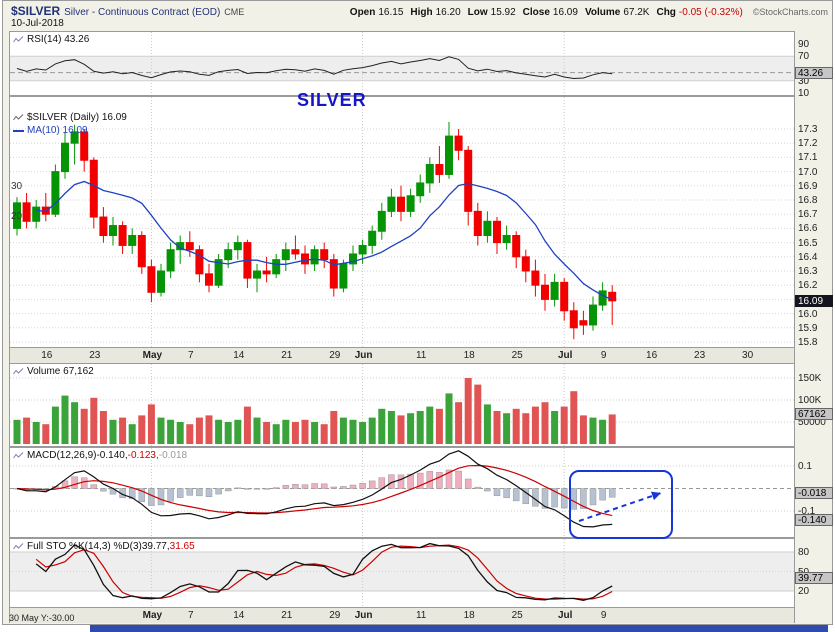 The width and height of the screenshot is (835, 632). I want to click on macd-legend: MACD(12,26,9) -0.140, -0.123, -0.018, so click(100, 455).